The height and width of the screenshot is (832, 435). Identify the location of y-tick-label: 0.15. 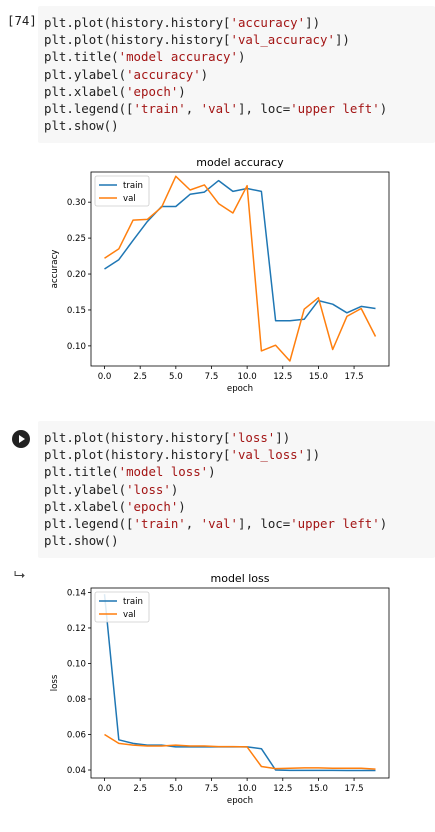
(76, 311).